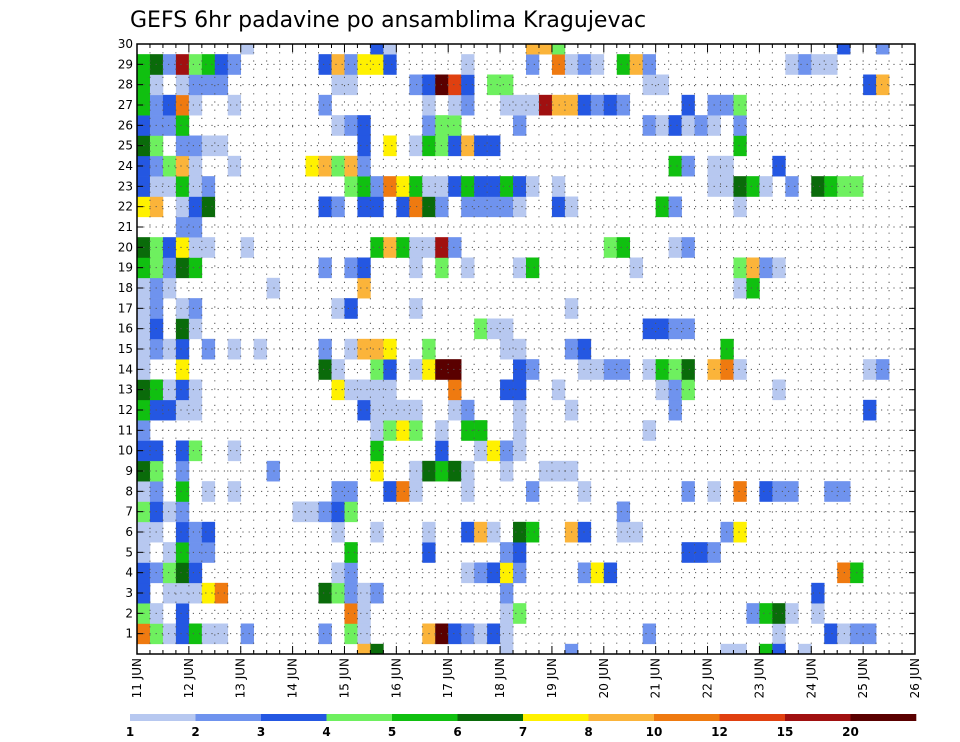  What do you see at coordinates (125, 390) in the screenshot?
I see `y-tick-label: 13` at bounding box center [125, 390].